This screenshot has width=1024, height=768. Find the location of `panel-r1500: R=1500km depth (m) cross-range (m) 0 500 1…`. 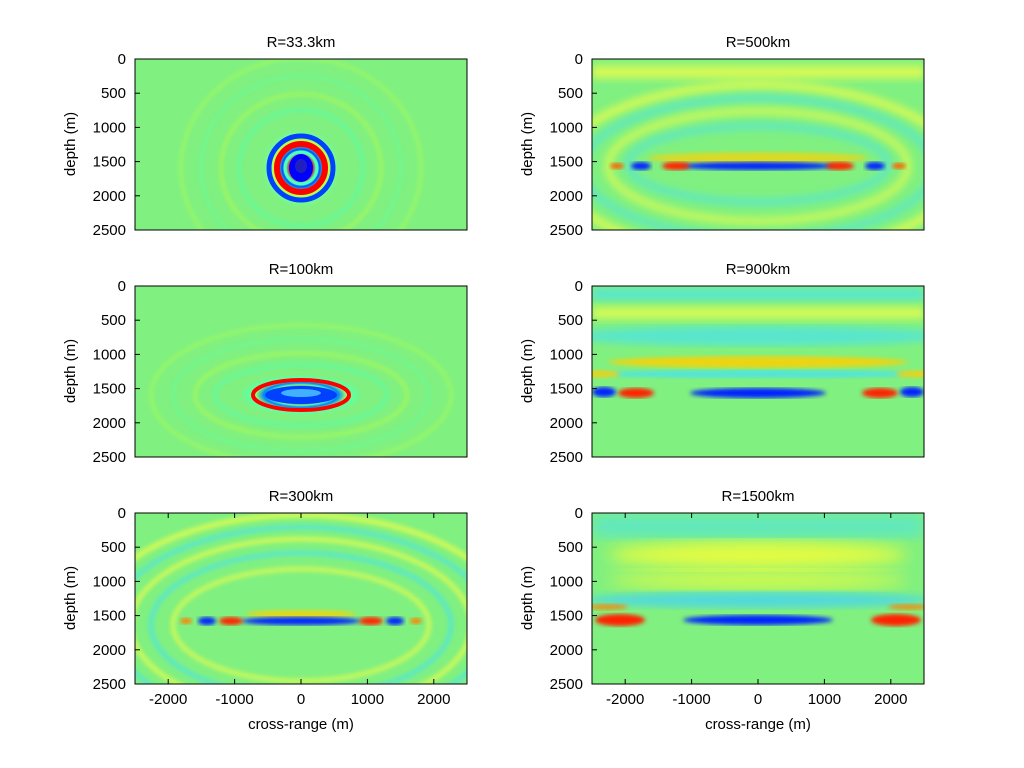

panel-r1500: R=1500km depth (m) cross-range (m) 0 500 1… is located at coordinates (722, 610).